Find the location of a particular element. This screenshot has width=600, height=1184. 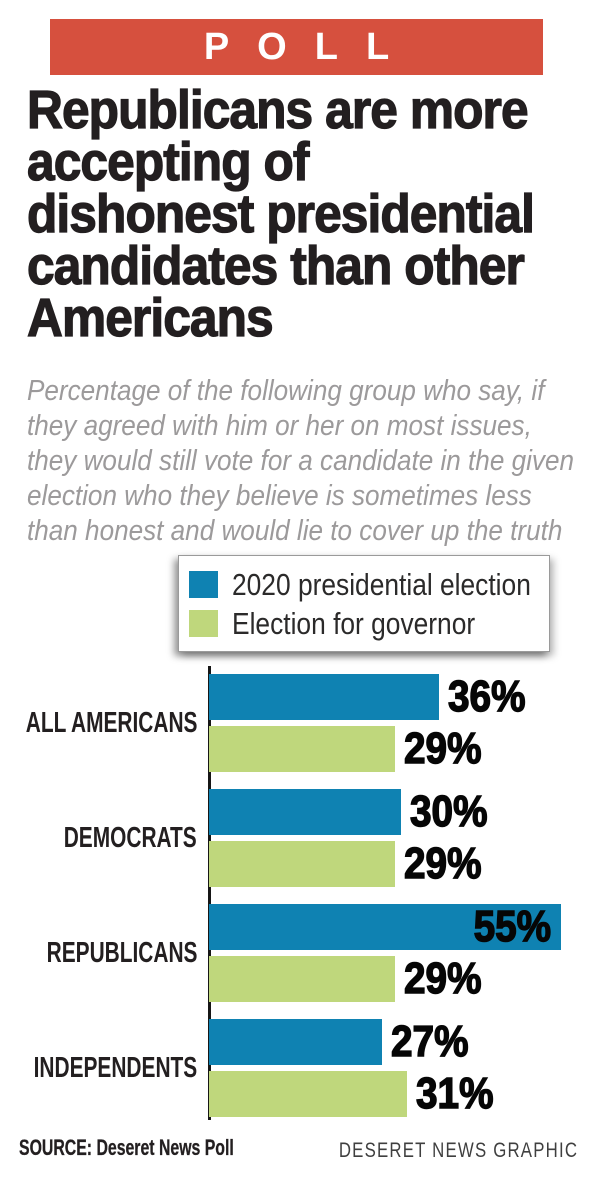

chart-group-democrats: DEMOCRATS 30% 29% is located at coordinates (300, 838).